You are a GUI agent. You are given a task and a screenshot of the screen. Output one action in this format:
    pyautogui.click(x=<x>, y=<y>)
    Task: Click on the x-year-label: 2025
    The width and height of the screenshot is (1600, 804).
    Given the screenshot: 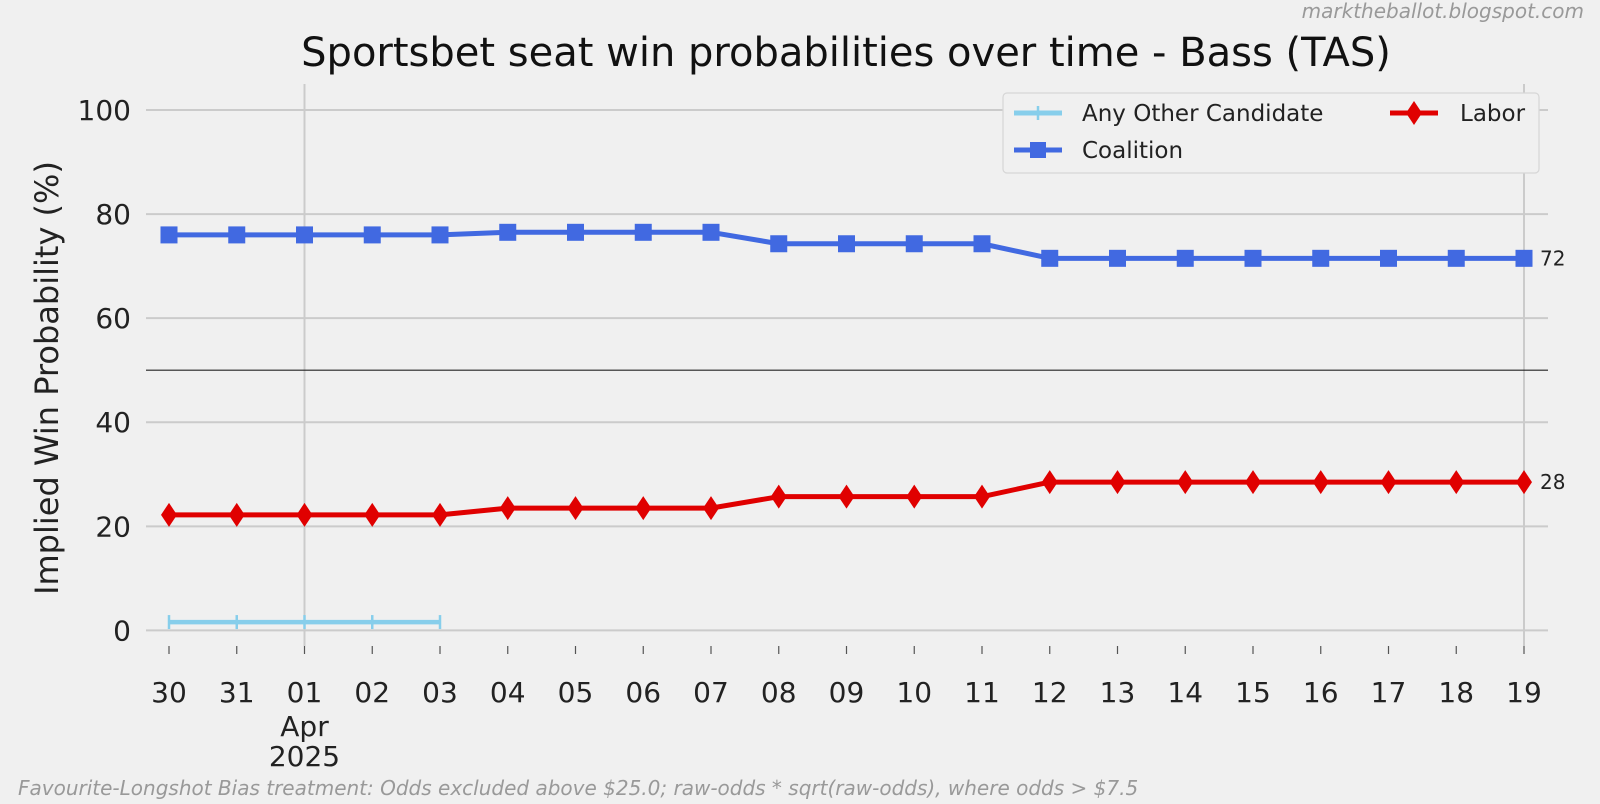 What is the action you would take?
    pyautogui.click(x=304, y=756)
    